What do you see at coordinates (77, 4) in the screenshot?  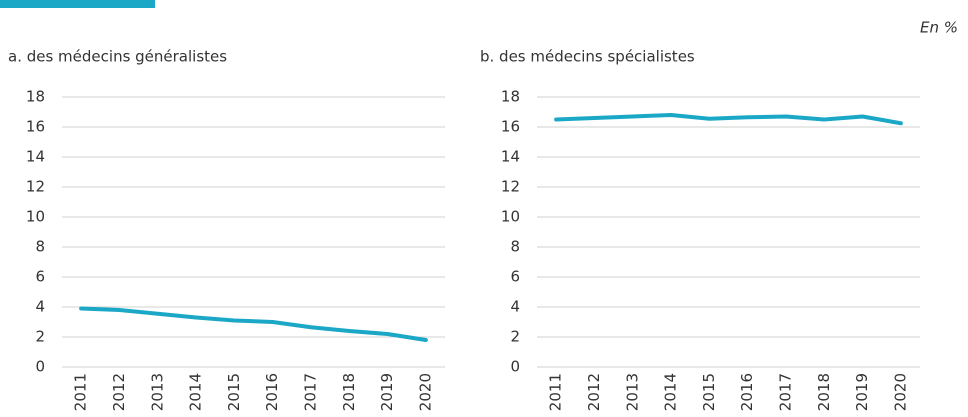 I see `header-band` at bounding box center [77, 4].